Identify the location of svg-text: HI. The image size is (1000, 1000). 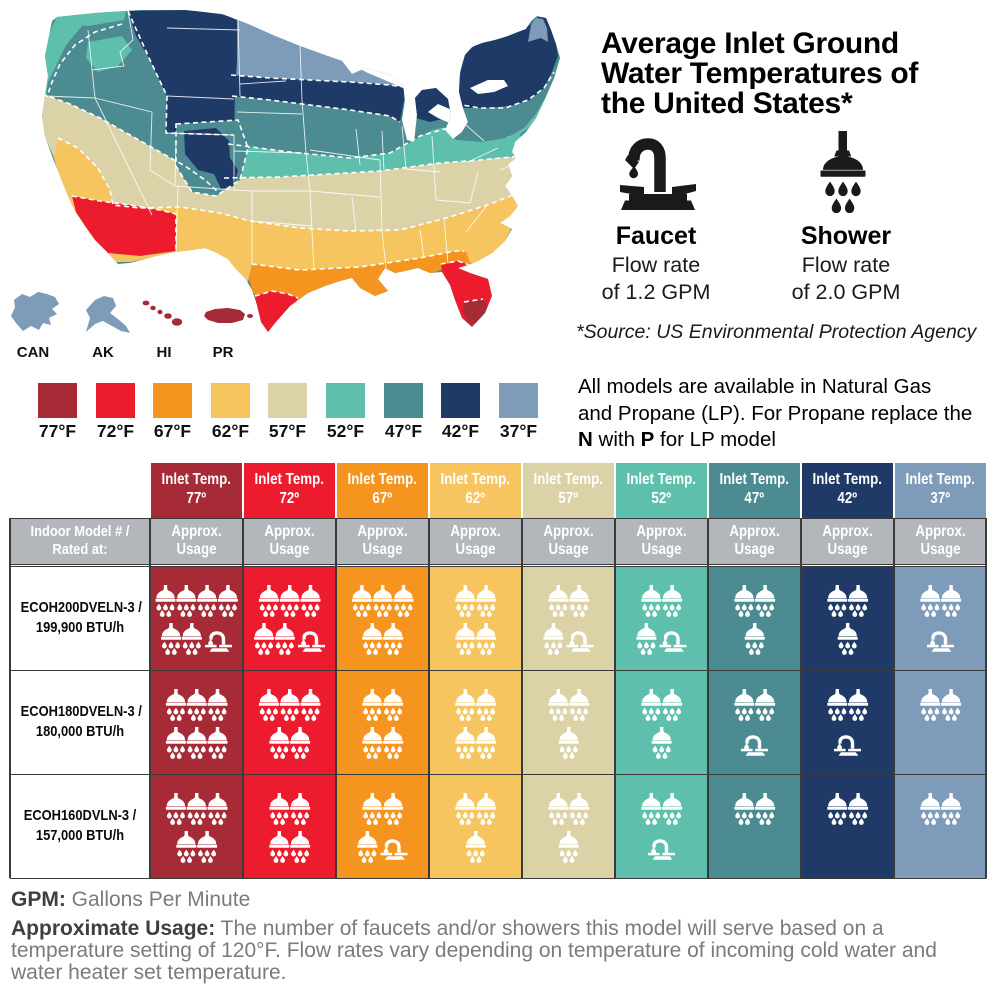
(164, 352).